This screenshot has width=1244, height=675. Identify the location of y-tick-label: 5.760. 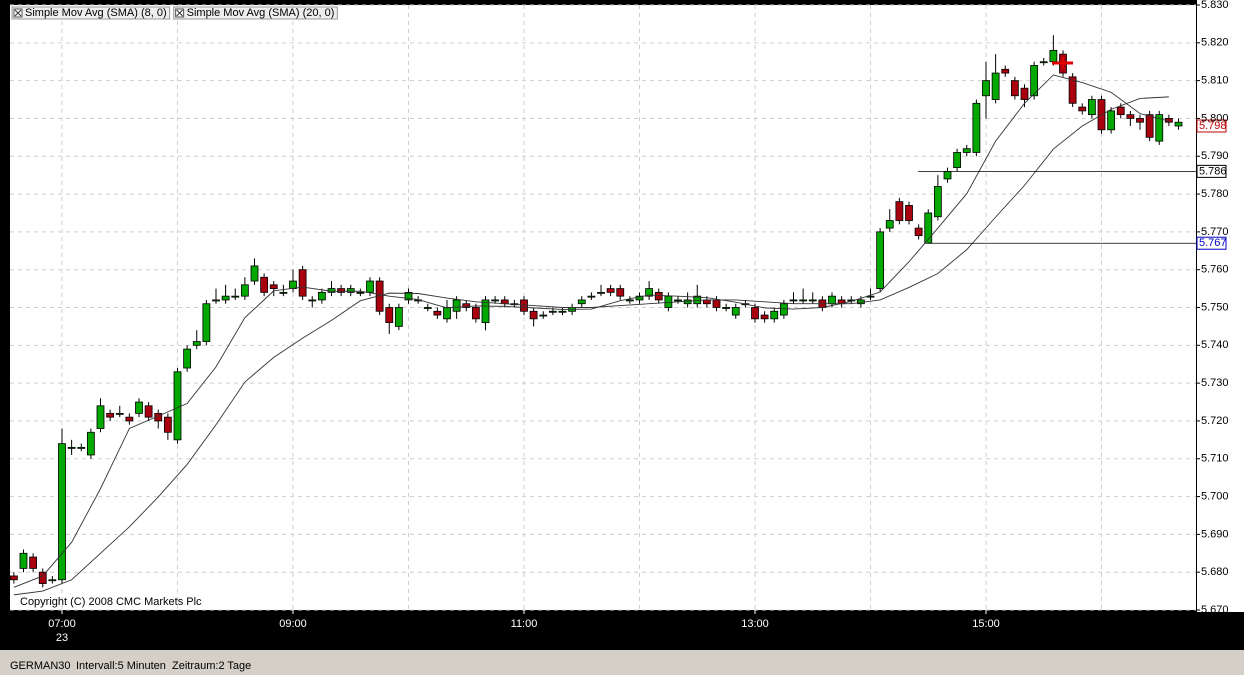
(1215, 270).